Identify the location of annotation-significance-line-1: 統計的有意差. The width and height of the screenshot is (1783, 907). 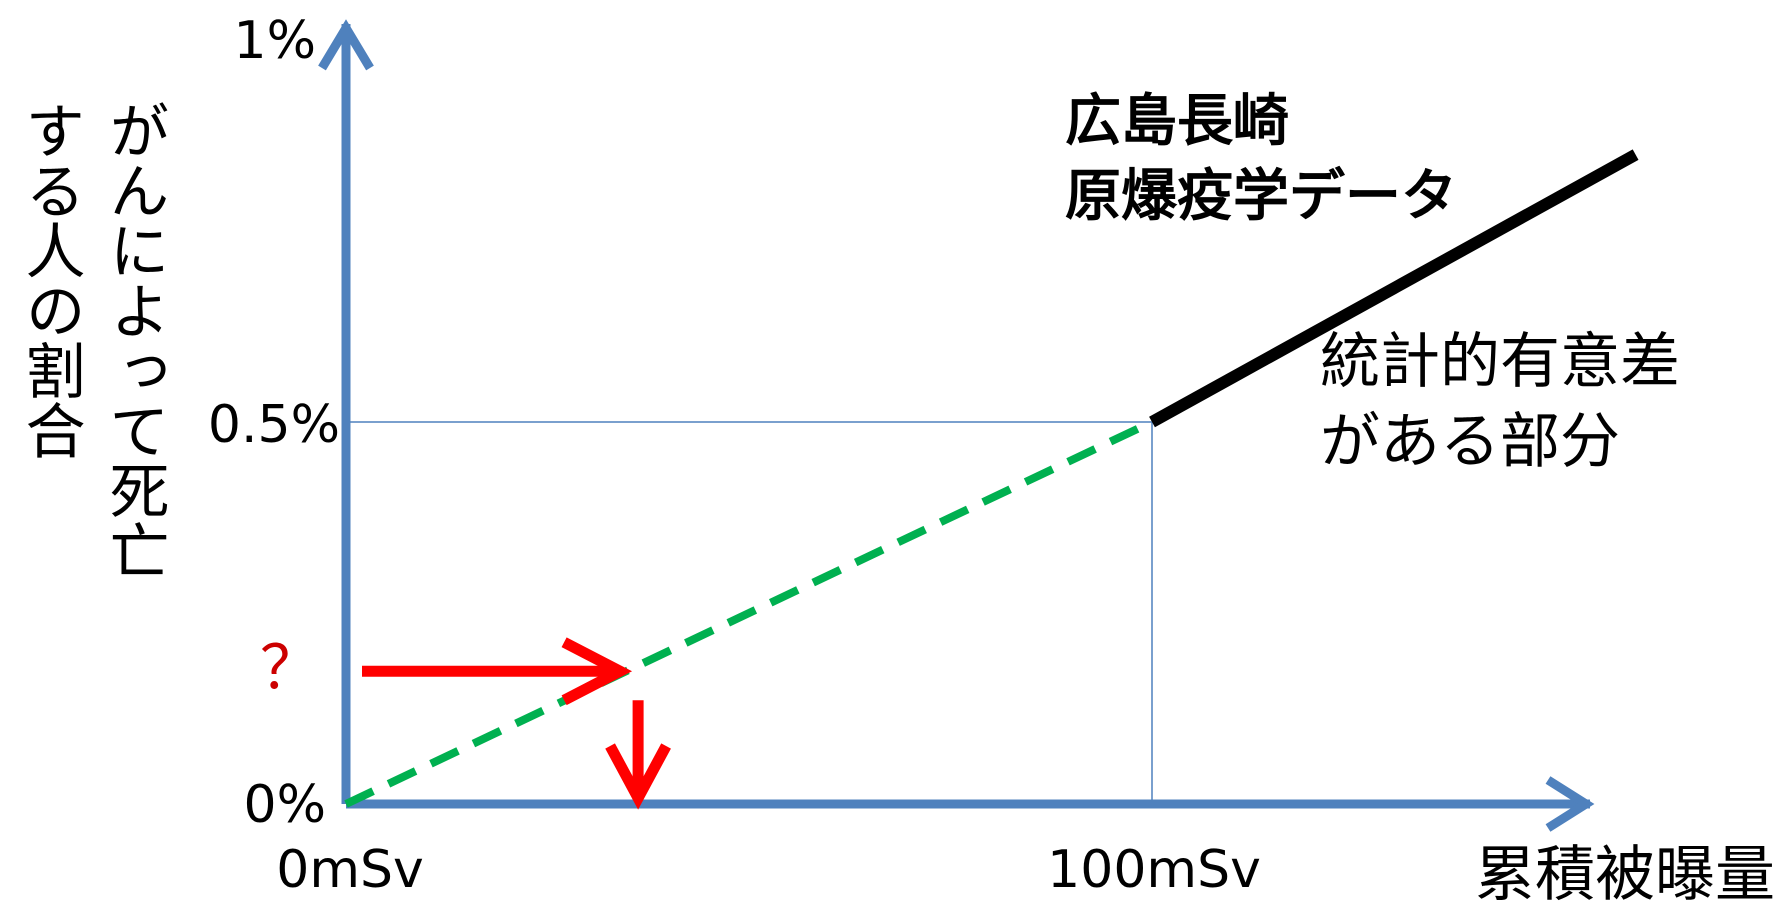
(1500, 362).